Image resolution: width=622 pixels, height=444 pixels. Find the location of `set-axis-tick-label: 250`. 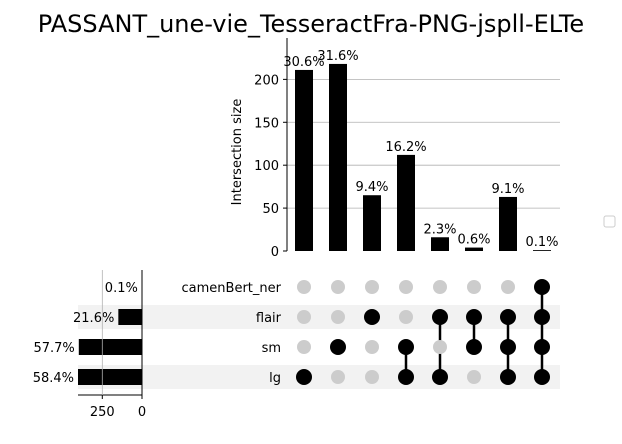

set-axis-tick-label: 250 is located at coordinates (102, 412).